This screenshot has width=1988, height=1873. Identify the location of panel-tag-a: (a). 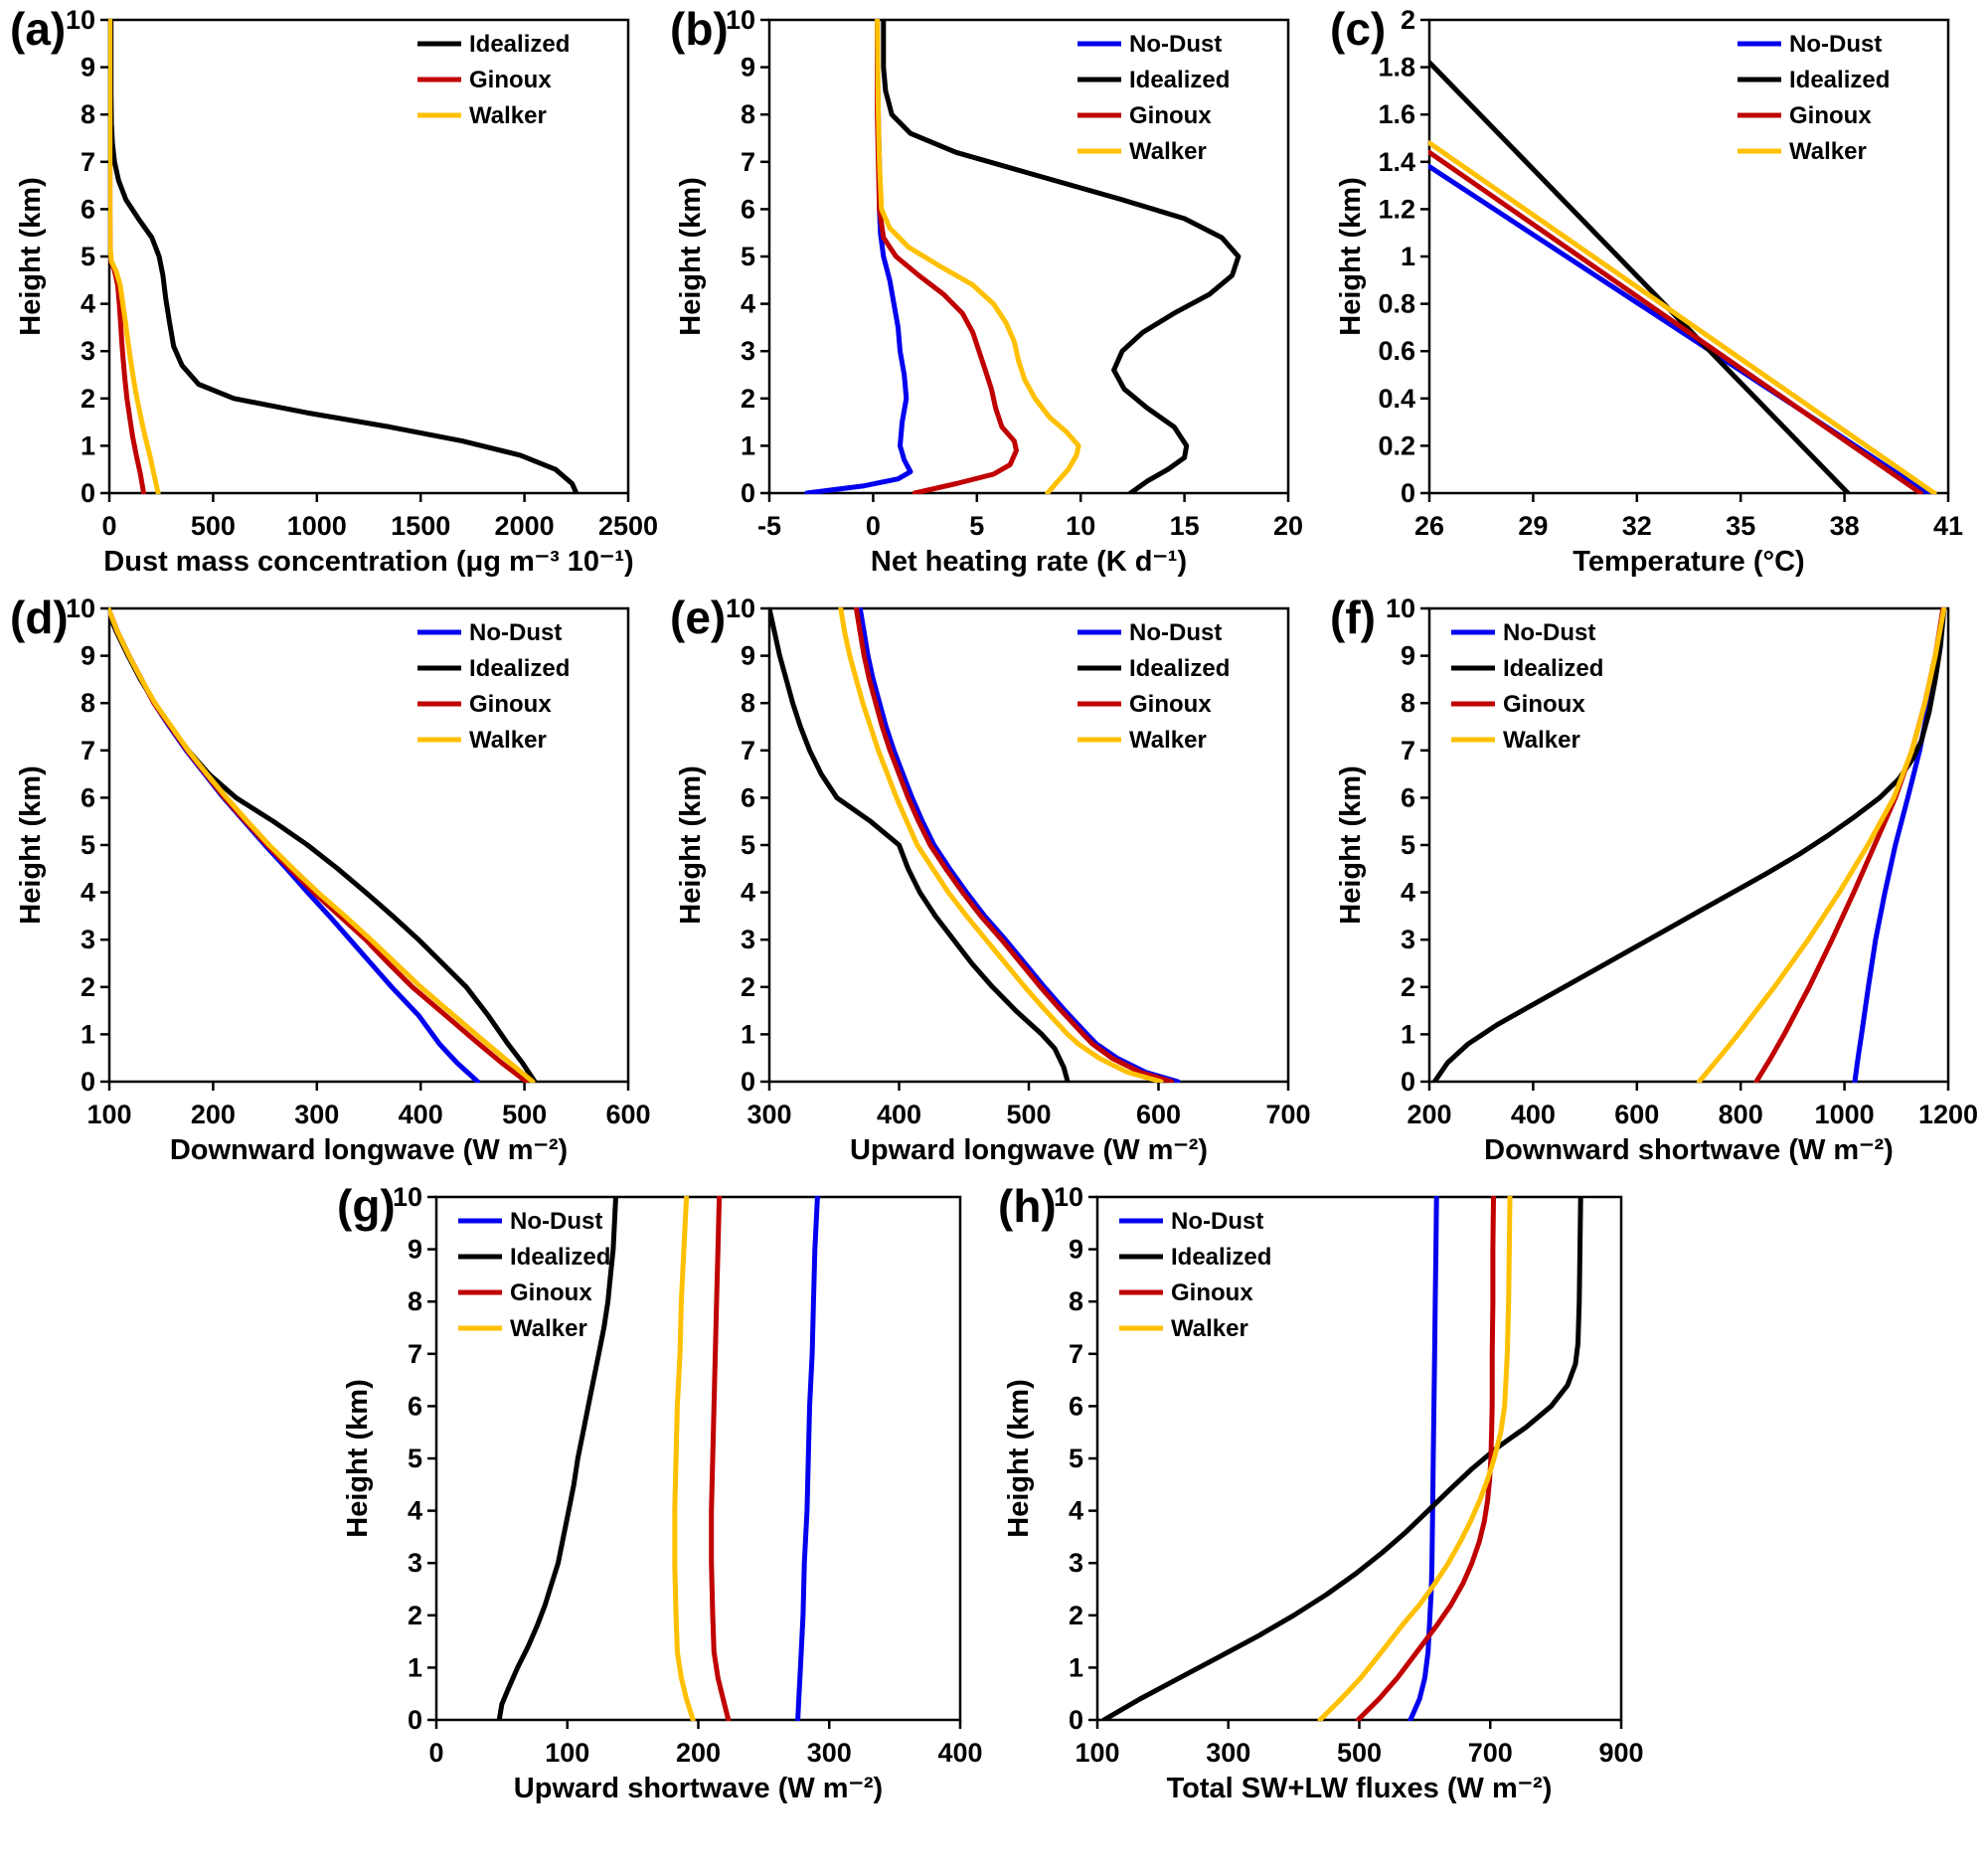
(38, 29).